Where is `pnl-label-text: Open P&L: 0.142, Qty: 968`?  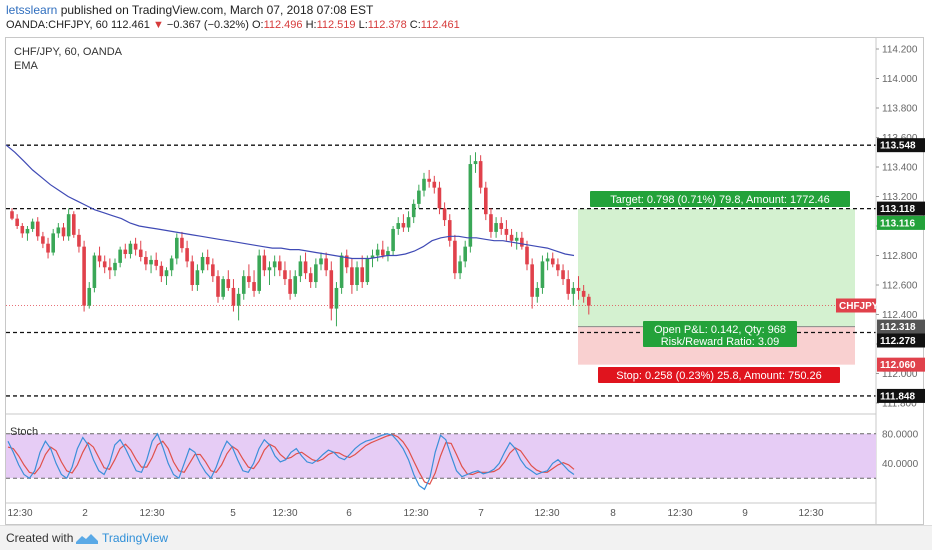
pnl-label-text: Open P&L: 0.142, Qty: 968 is located at coordinates (720, 330).